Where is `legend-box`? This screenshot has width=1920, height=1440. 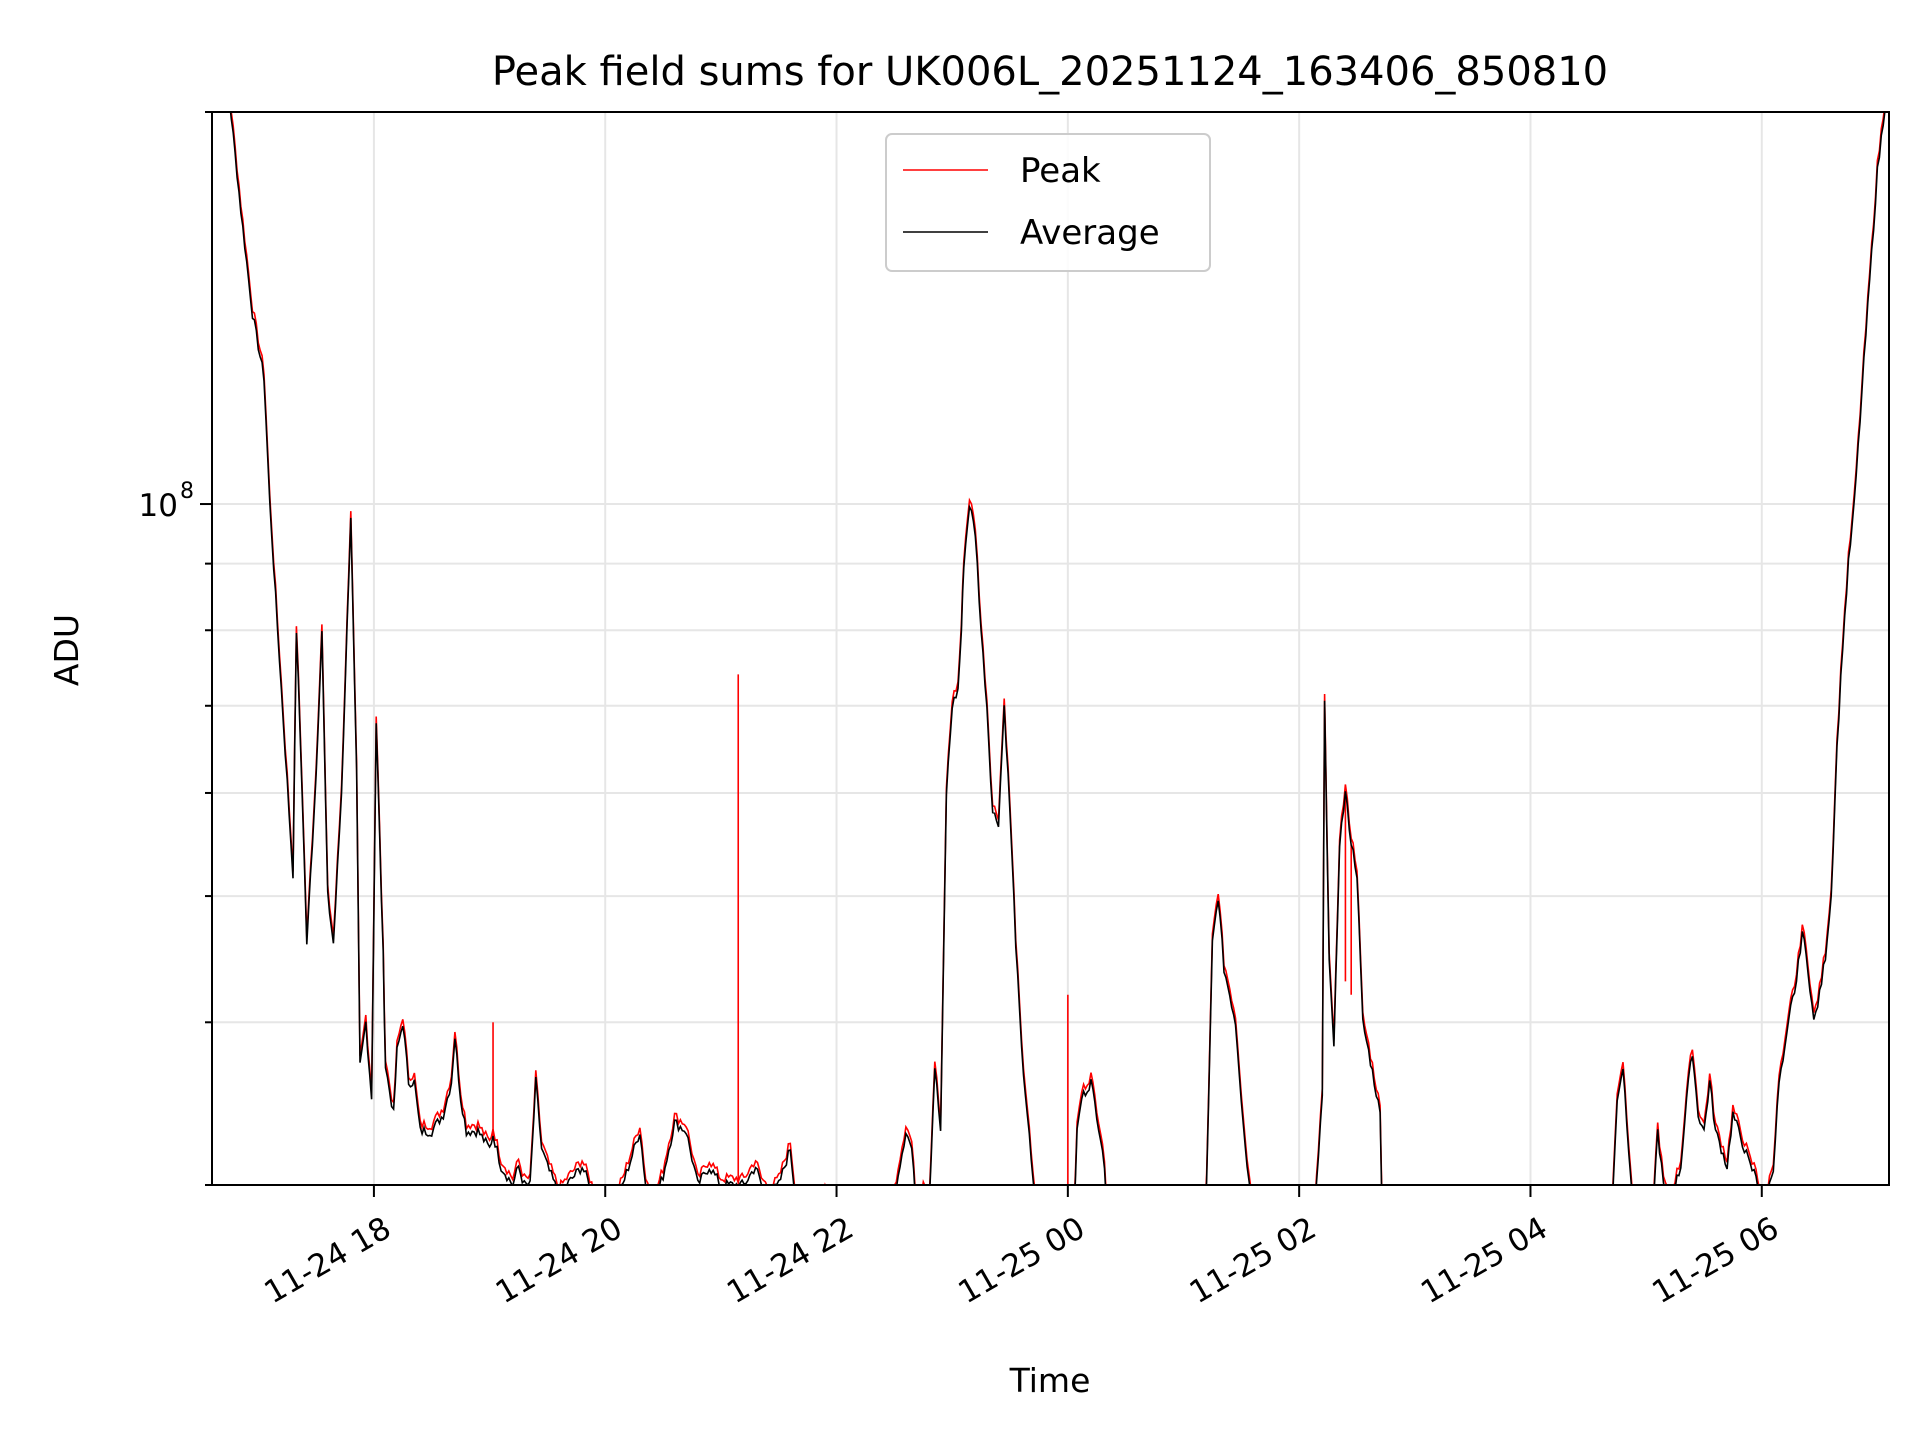
legend-box is located at coordinates (1048, 202).